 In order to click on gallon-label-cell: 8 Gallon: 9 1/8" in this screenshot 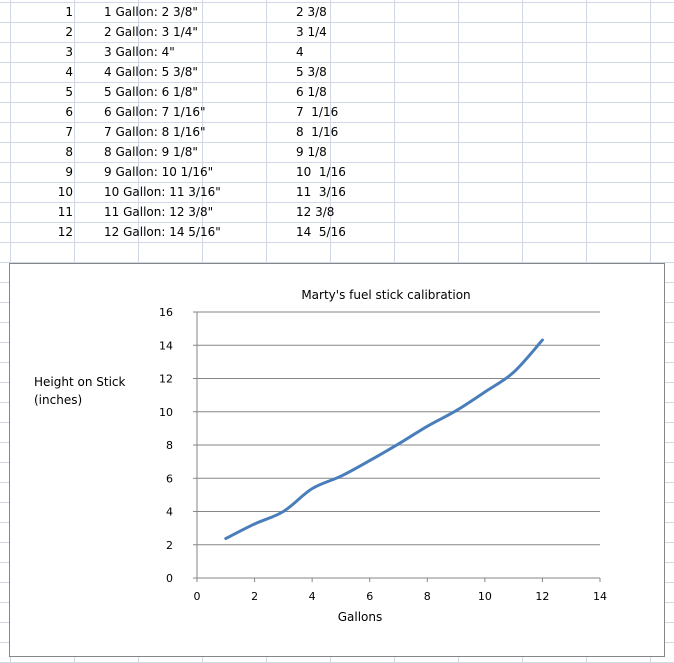, I will do `click(151, 152)`.